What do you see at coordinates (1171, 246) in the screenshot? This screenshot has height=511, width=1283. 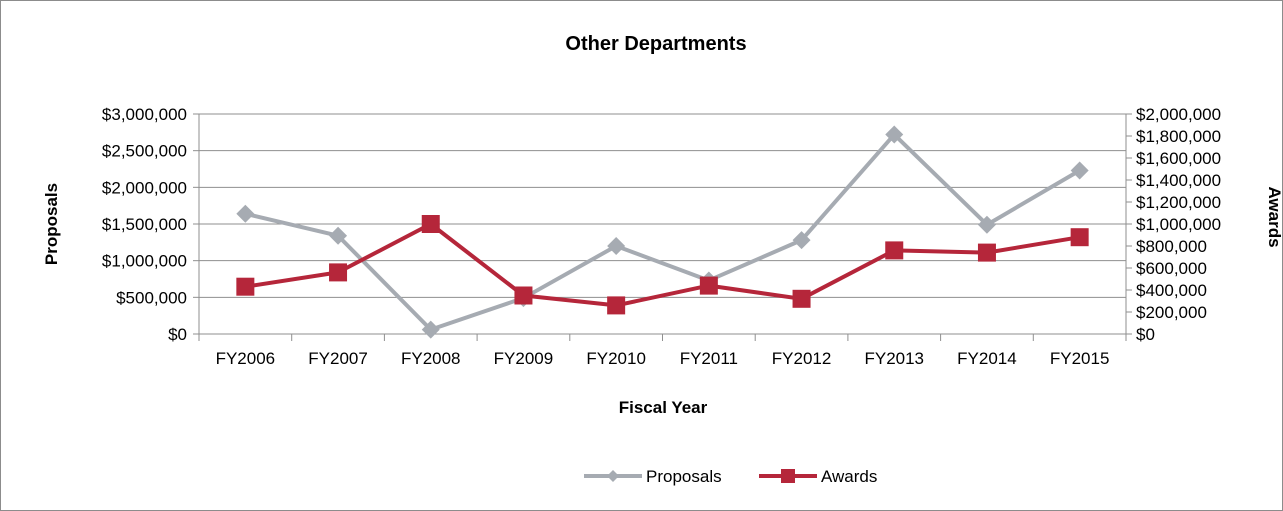 I see `right-tick-label: $800,000` at bounding box center [1171, 246].